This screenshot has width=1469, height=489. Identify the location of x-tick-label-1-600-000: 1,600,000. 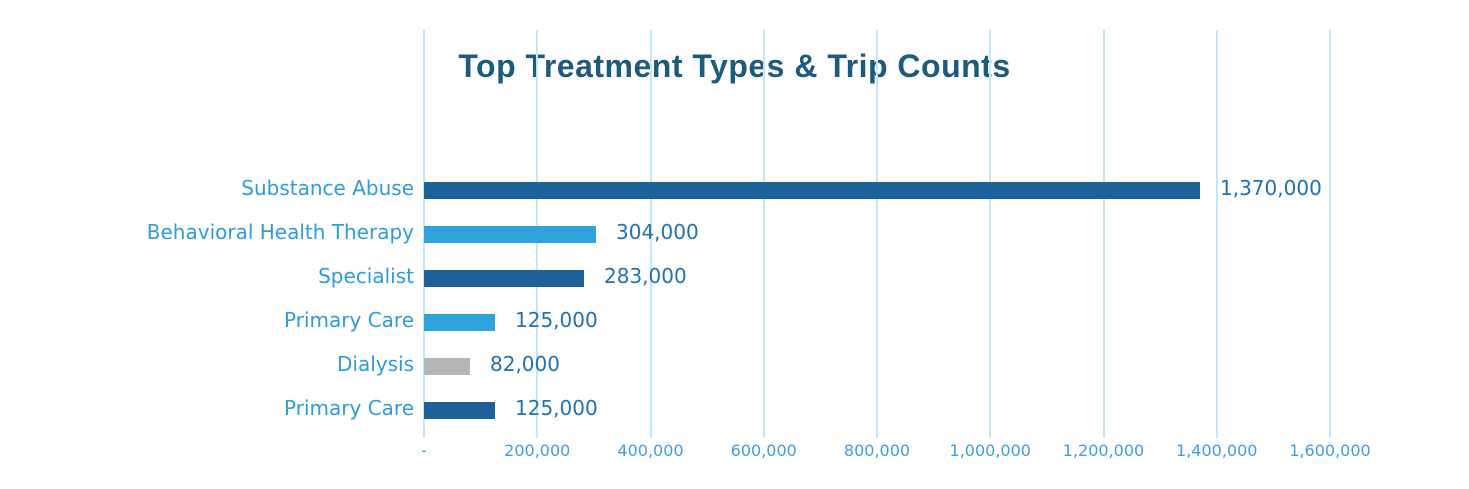
(1330, 450).